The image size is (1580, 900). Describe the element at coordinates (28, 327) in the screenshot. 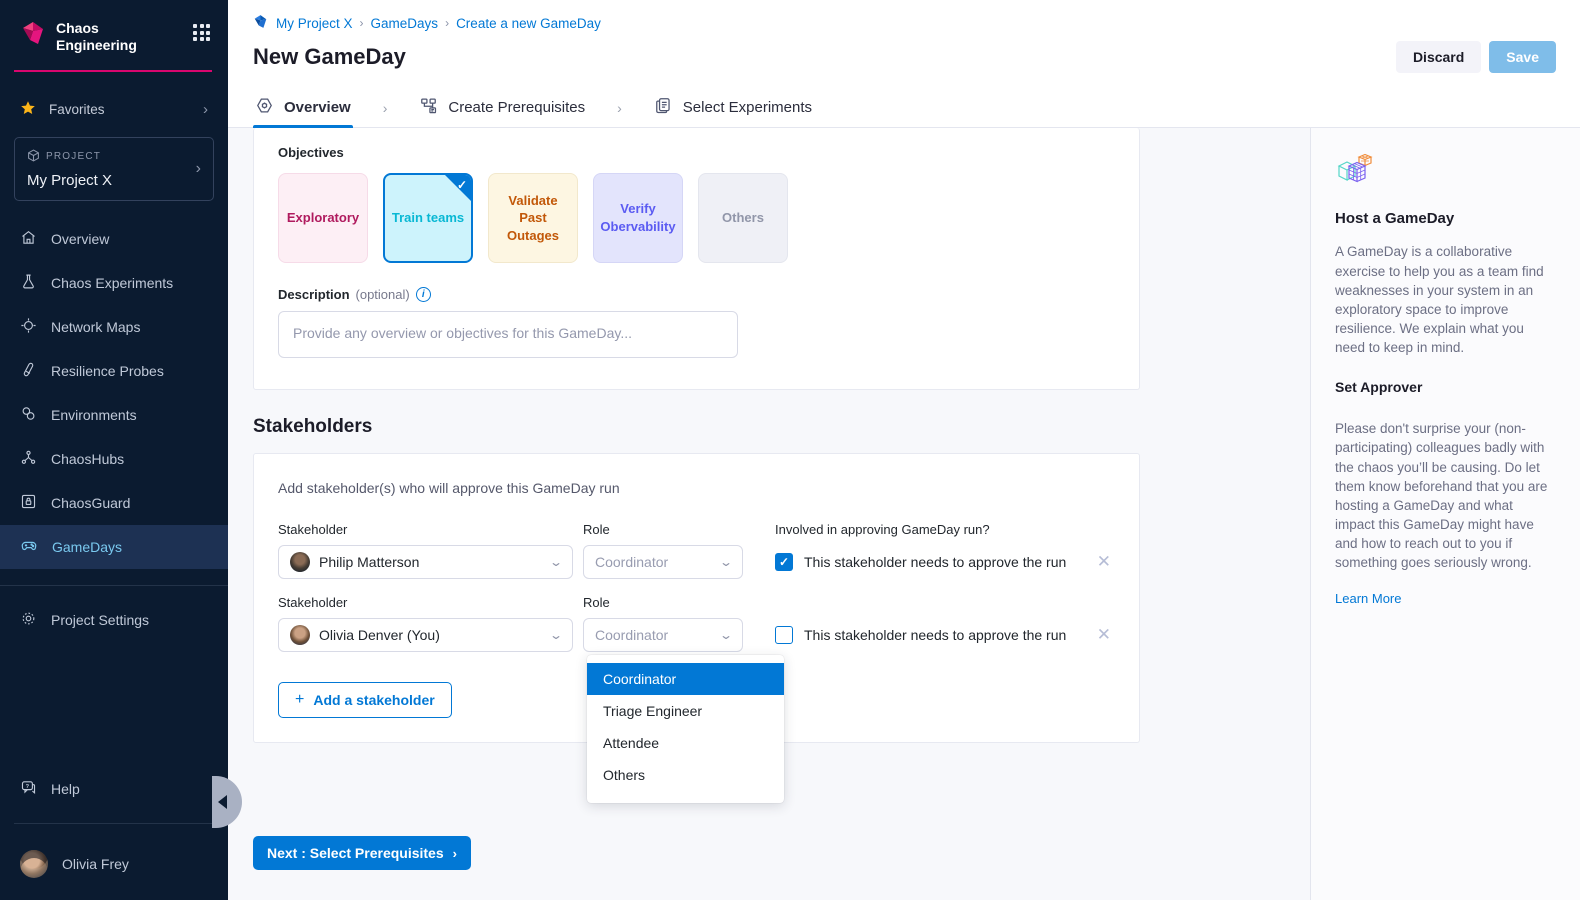

I see `network-icon` at that location.